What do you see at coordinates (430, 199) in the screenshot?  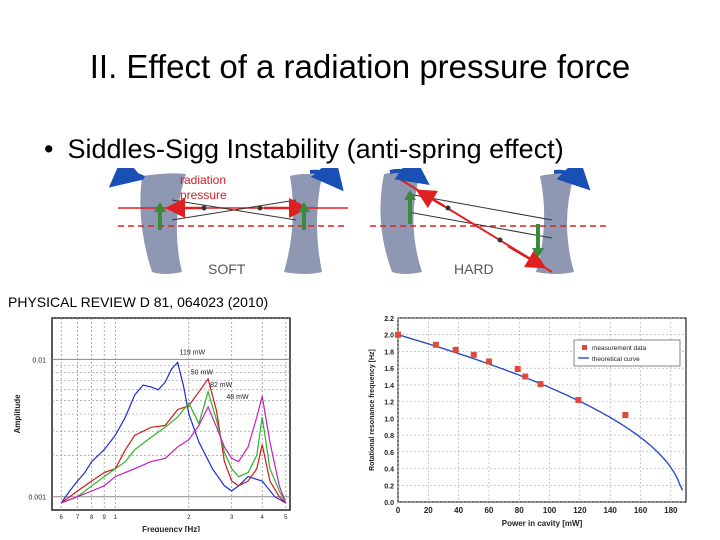 I see `hard-radiation-arrow-left` at bounding box center [430, 199].